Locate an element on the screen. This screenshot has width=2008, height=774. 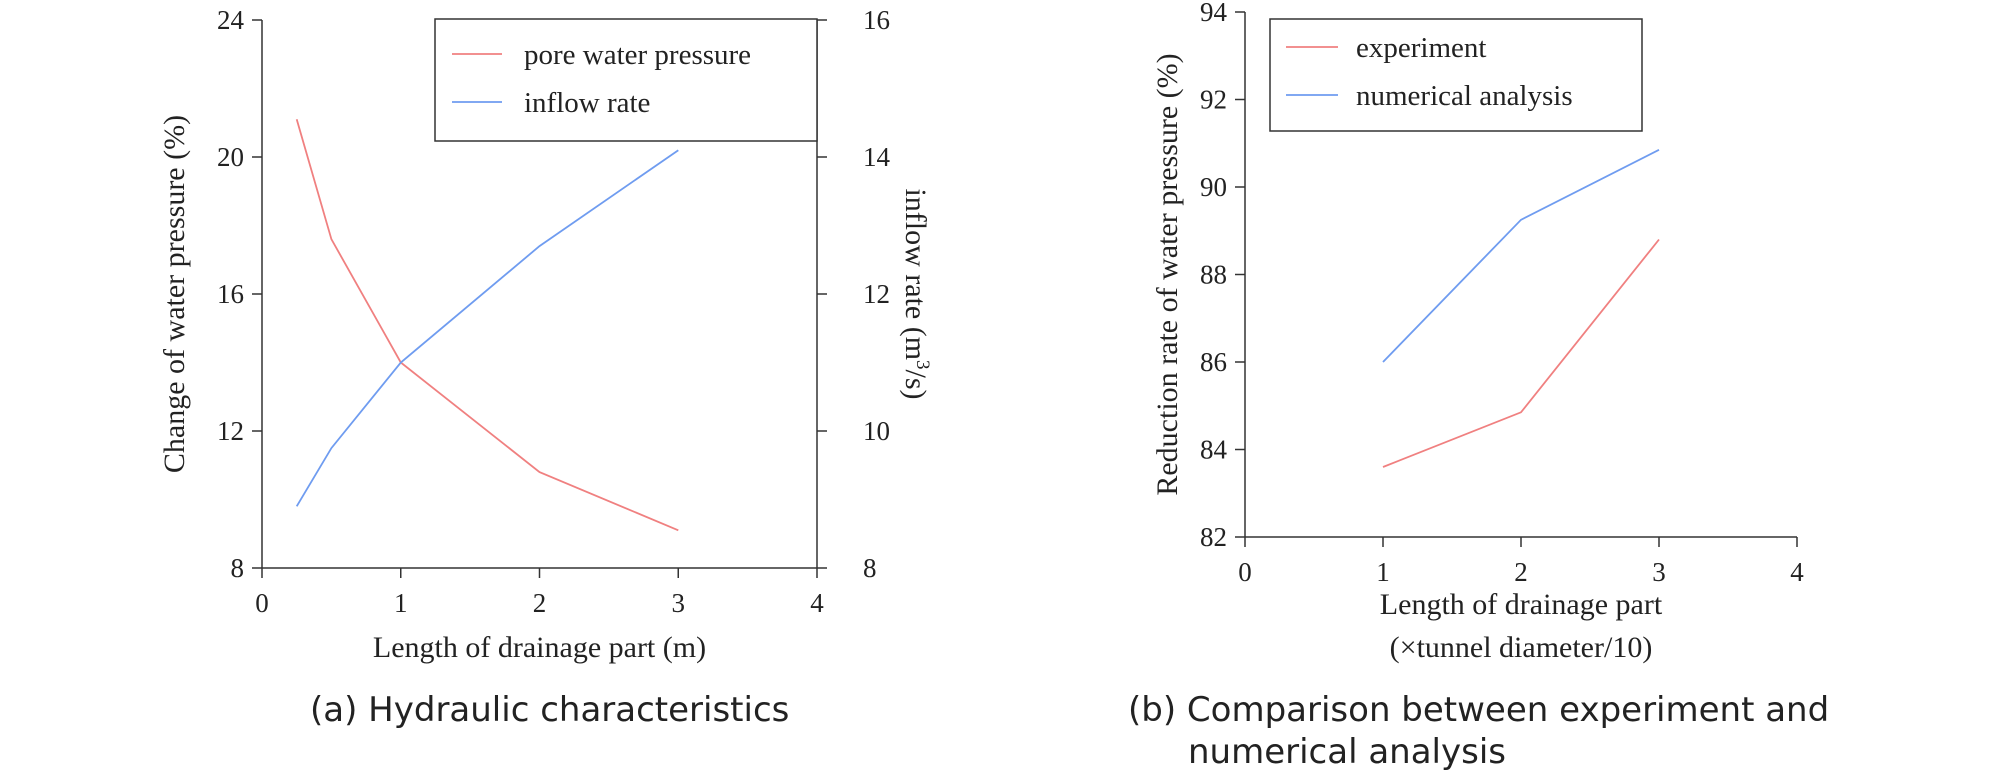
chart-a-y2-tick-label: 8 is located at coordinates (870, 568).